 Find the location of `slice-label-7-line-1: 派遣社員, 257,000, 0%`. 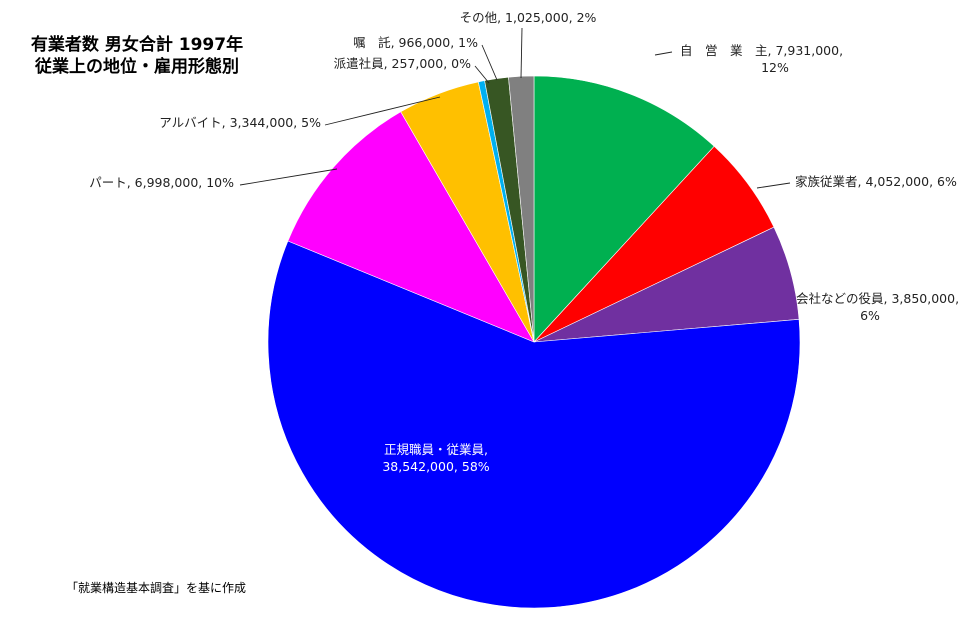

slice-label-7-line-1: 派遣社員, 257,000, 0% is located at coordinates (403, 63).